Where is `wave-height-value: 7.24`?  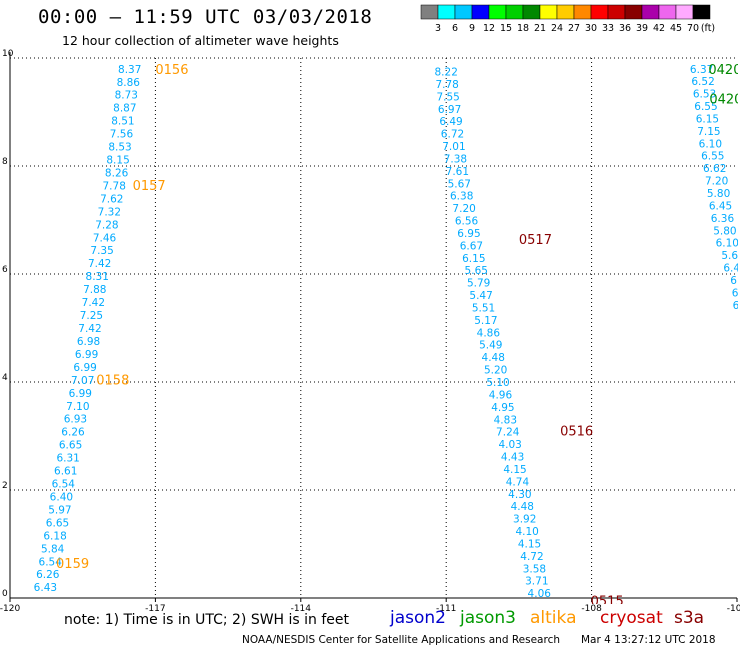
wave-height-value: 7.24 is located at coordinates (508, 433).